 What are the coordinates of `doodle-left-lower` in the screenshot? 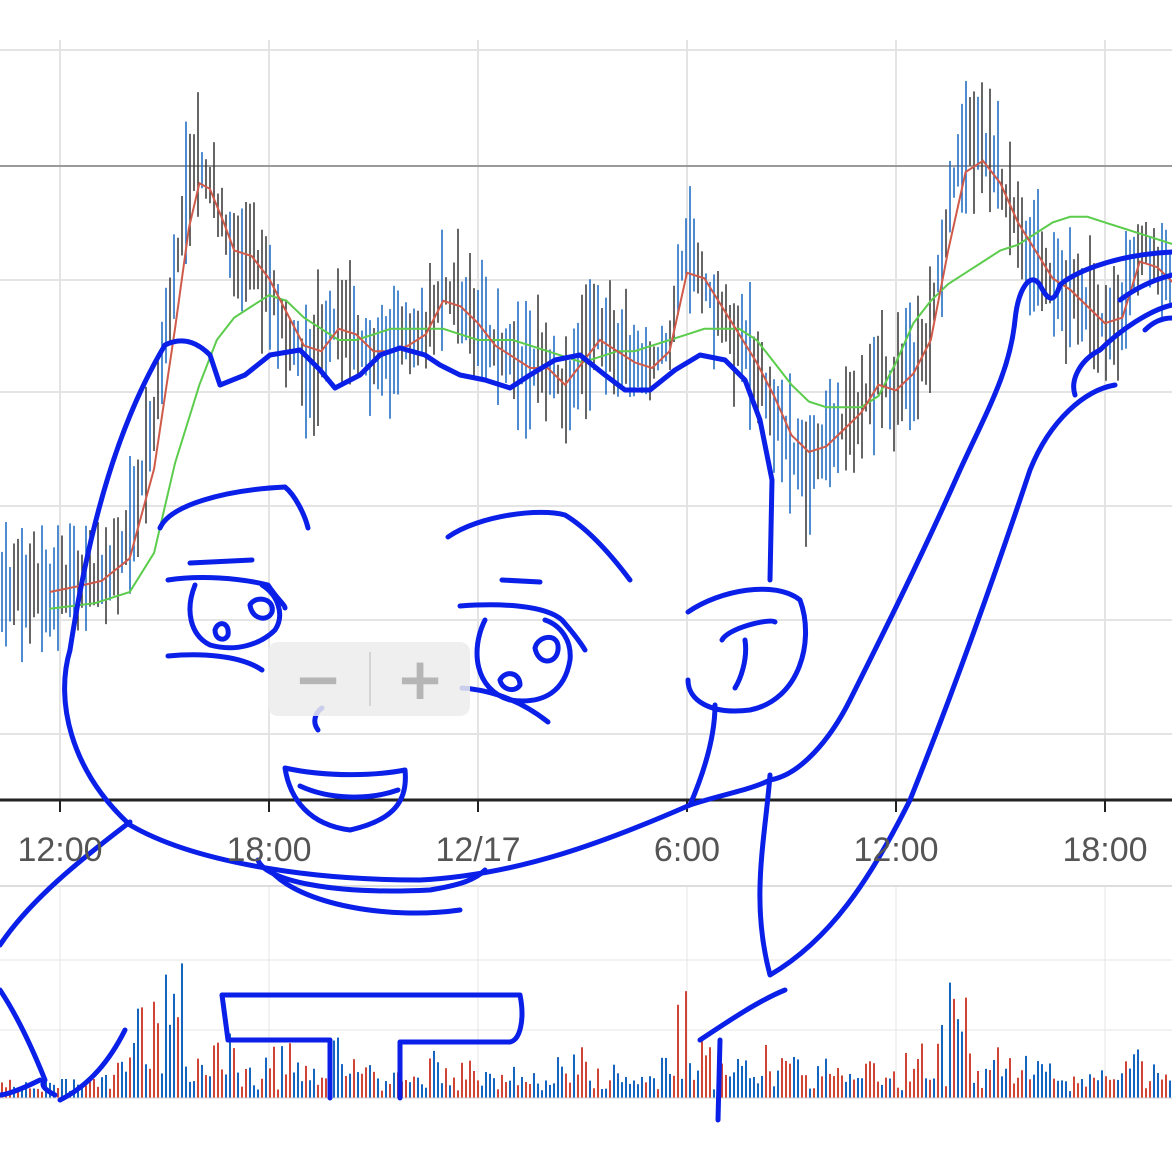 It's located at (215, 662).